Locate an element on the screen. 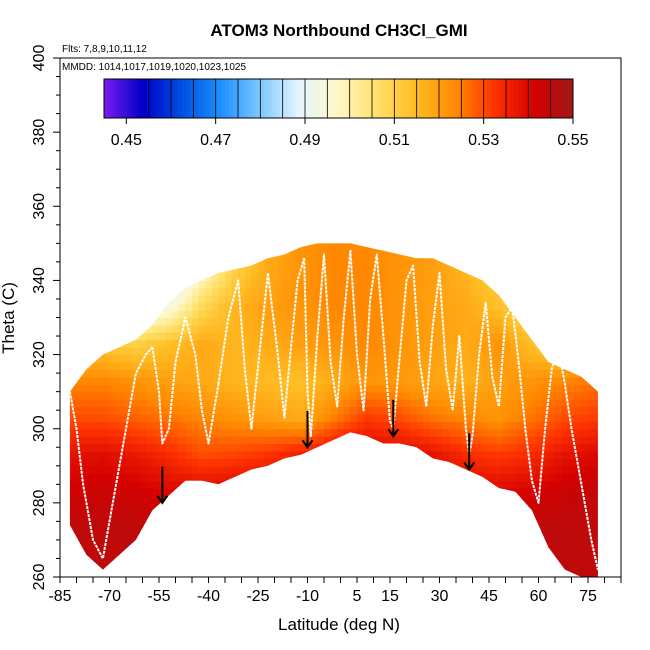 This screenshot has height=650, width=650. x-tick-label: 15 is located at coordinates (390, 596).